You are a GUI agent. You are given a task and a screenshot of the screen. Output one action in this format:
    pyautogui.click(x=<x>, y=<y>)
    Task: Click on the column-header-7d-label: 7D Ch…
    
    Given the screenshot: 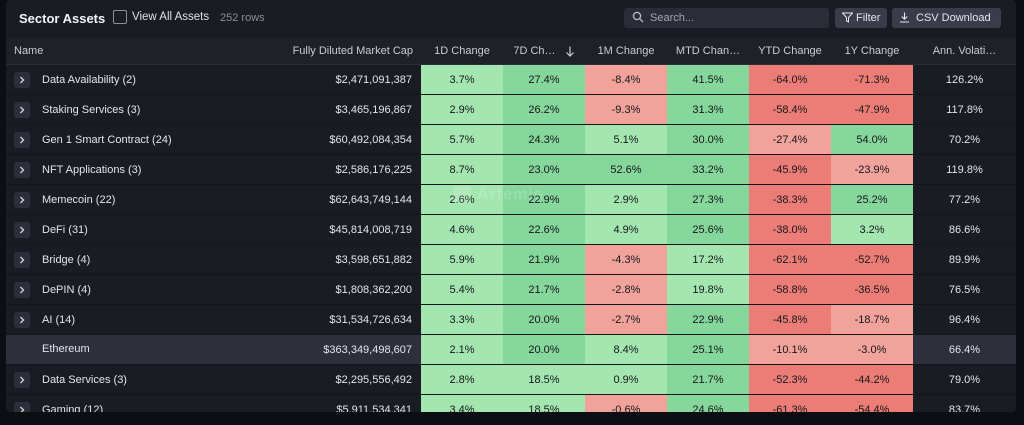 What is the action you would take?
    pyautogui.click(x=534, y=51)
    